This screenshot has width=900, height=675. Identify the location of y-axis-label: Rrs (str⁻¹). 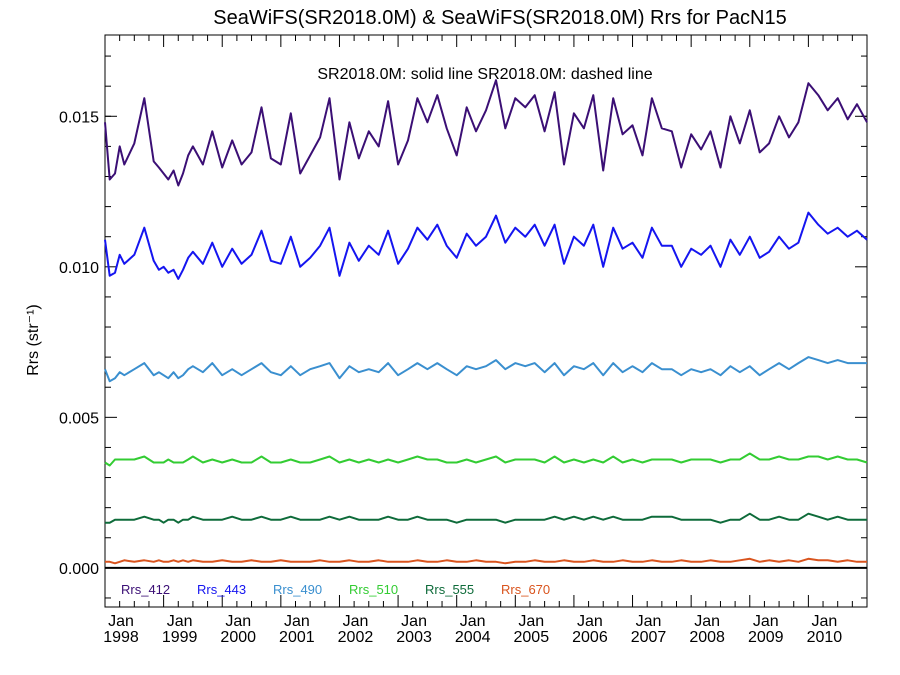
(33, 340).